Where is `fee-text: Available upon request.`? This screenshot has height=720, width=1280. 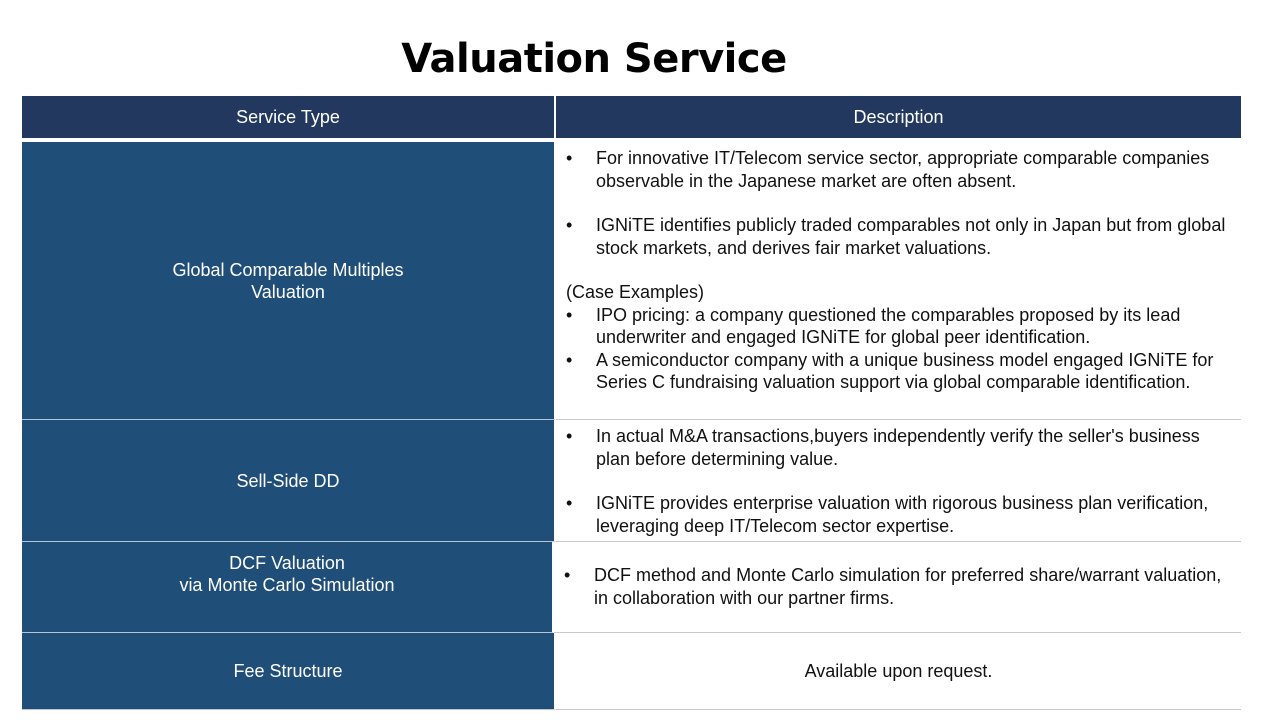 fee-text: Available upon request. is located at coordinates (898, 670).